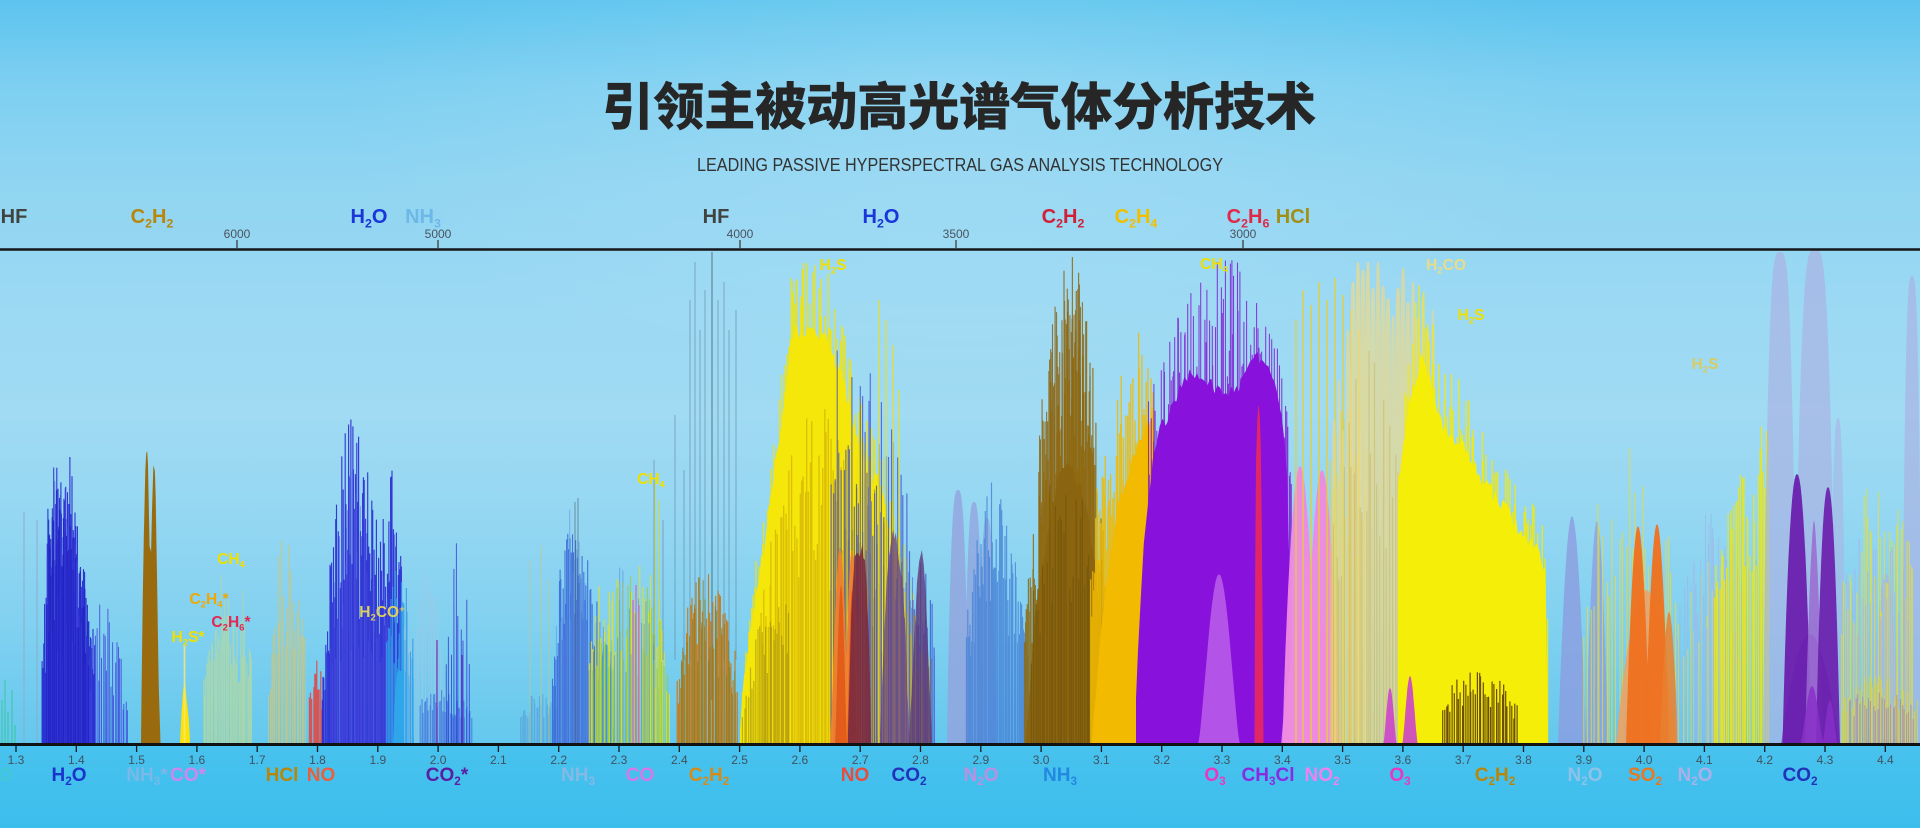 The height and width of the screenshot is (828, 1920). What do you see at coordinates (438, 760) in the screenshot?
I see `svg-text: 2.0` at bounding box center [438, 760].